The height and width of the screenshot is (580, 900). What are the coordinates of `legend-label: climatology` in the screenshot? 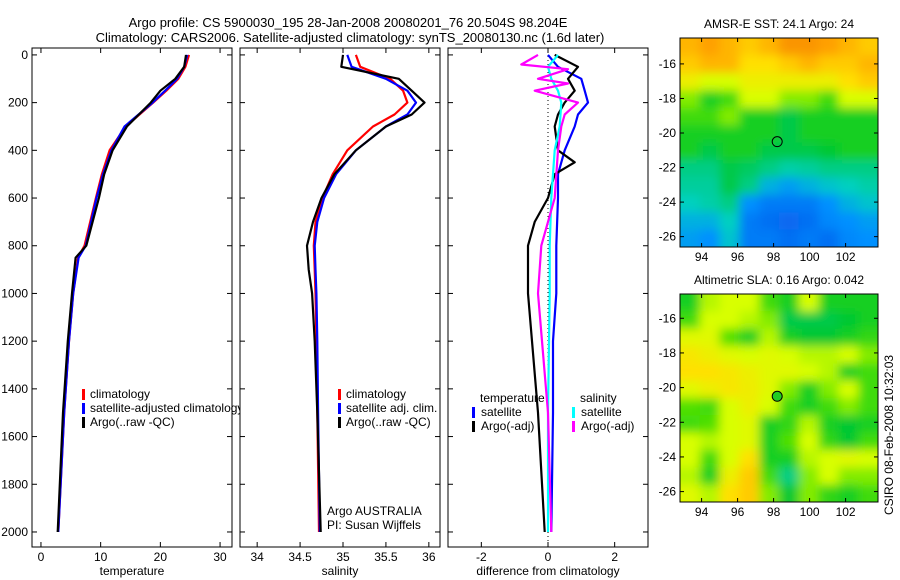 It's located at (120, 394).